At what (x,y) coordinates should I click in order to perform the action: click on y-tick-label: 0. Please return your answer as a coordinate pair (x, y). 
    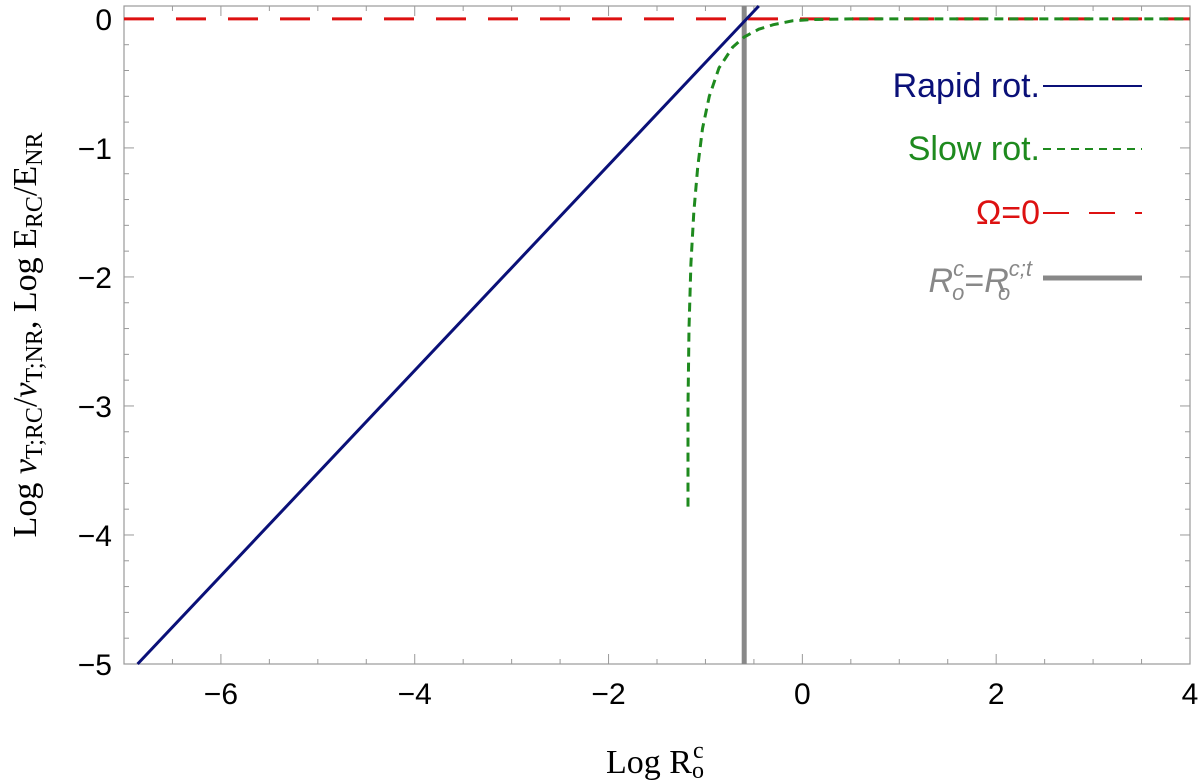
    Looking at the image, I should click on (103, 20).